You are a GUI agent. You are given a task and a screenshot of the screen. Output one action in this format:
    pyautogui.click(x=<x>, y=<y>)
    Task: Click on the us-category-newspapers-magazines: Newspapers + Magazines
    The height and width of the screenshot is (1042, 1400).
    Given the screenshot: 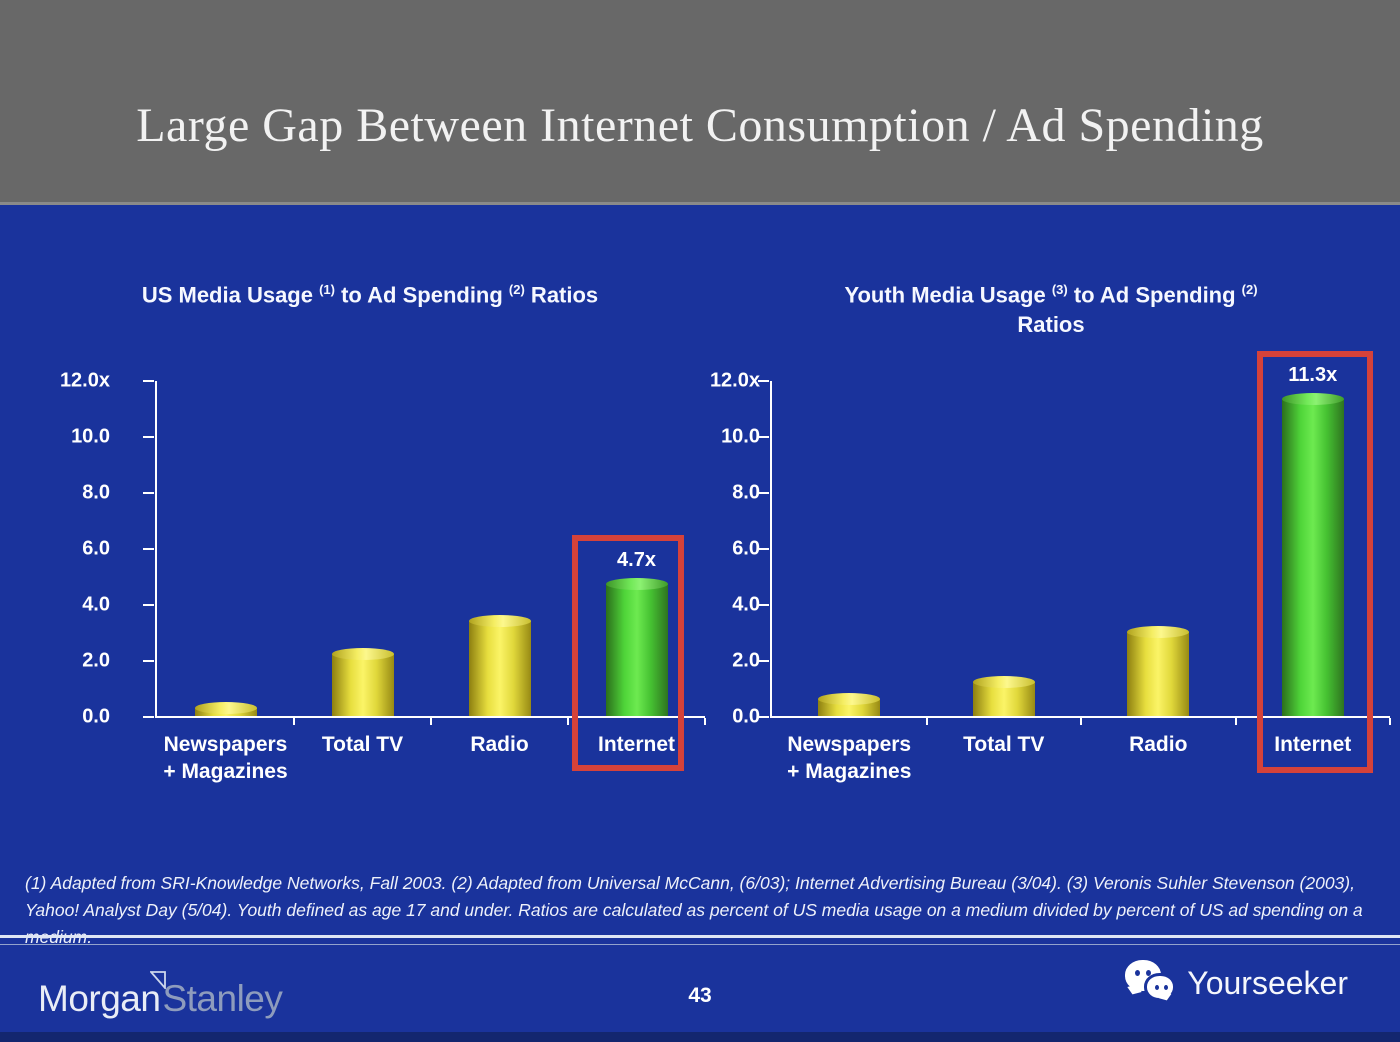 What is the action you would take?
    pyautogui.click(x=226, y=582)
    